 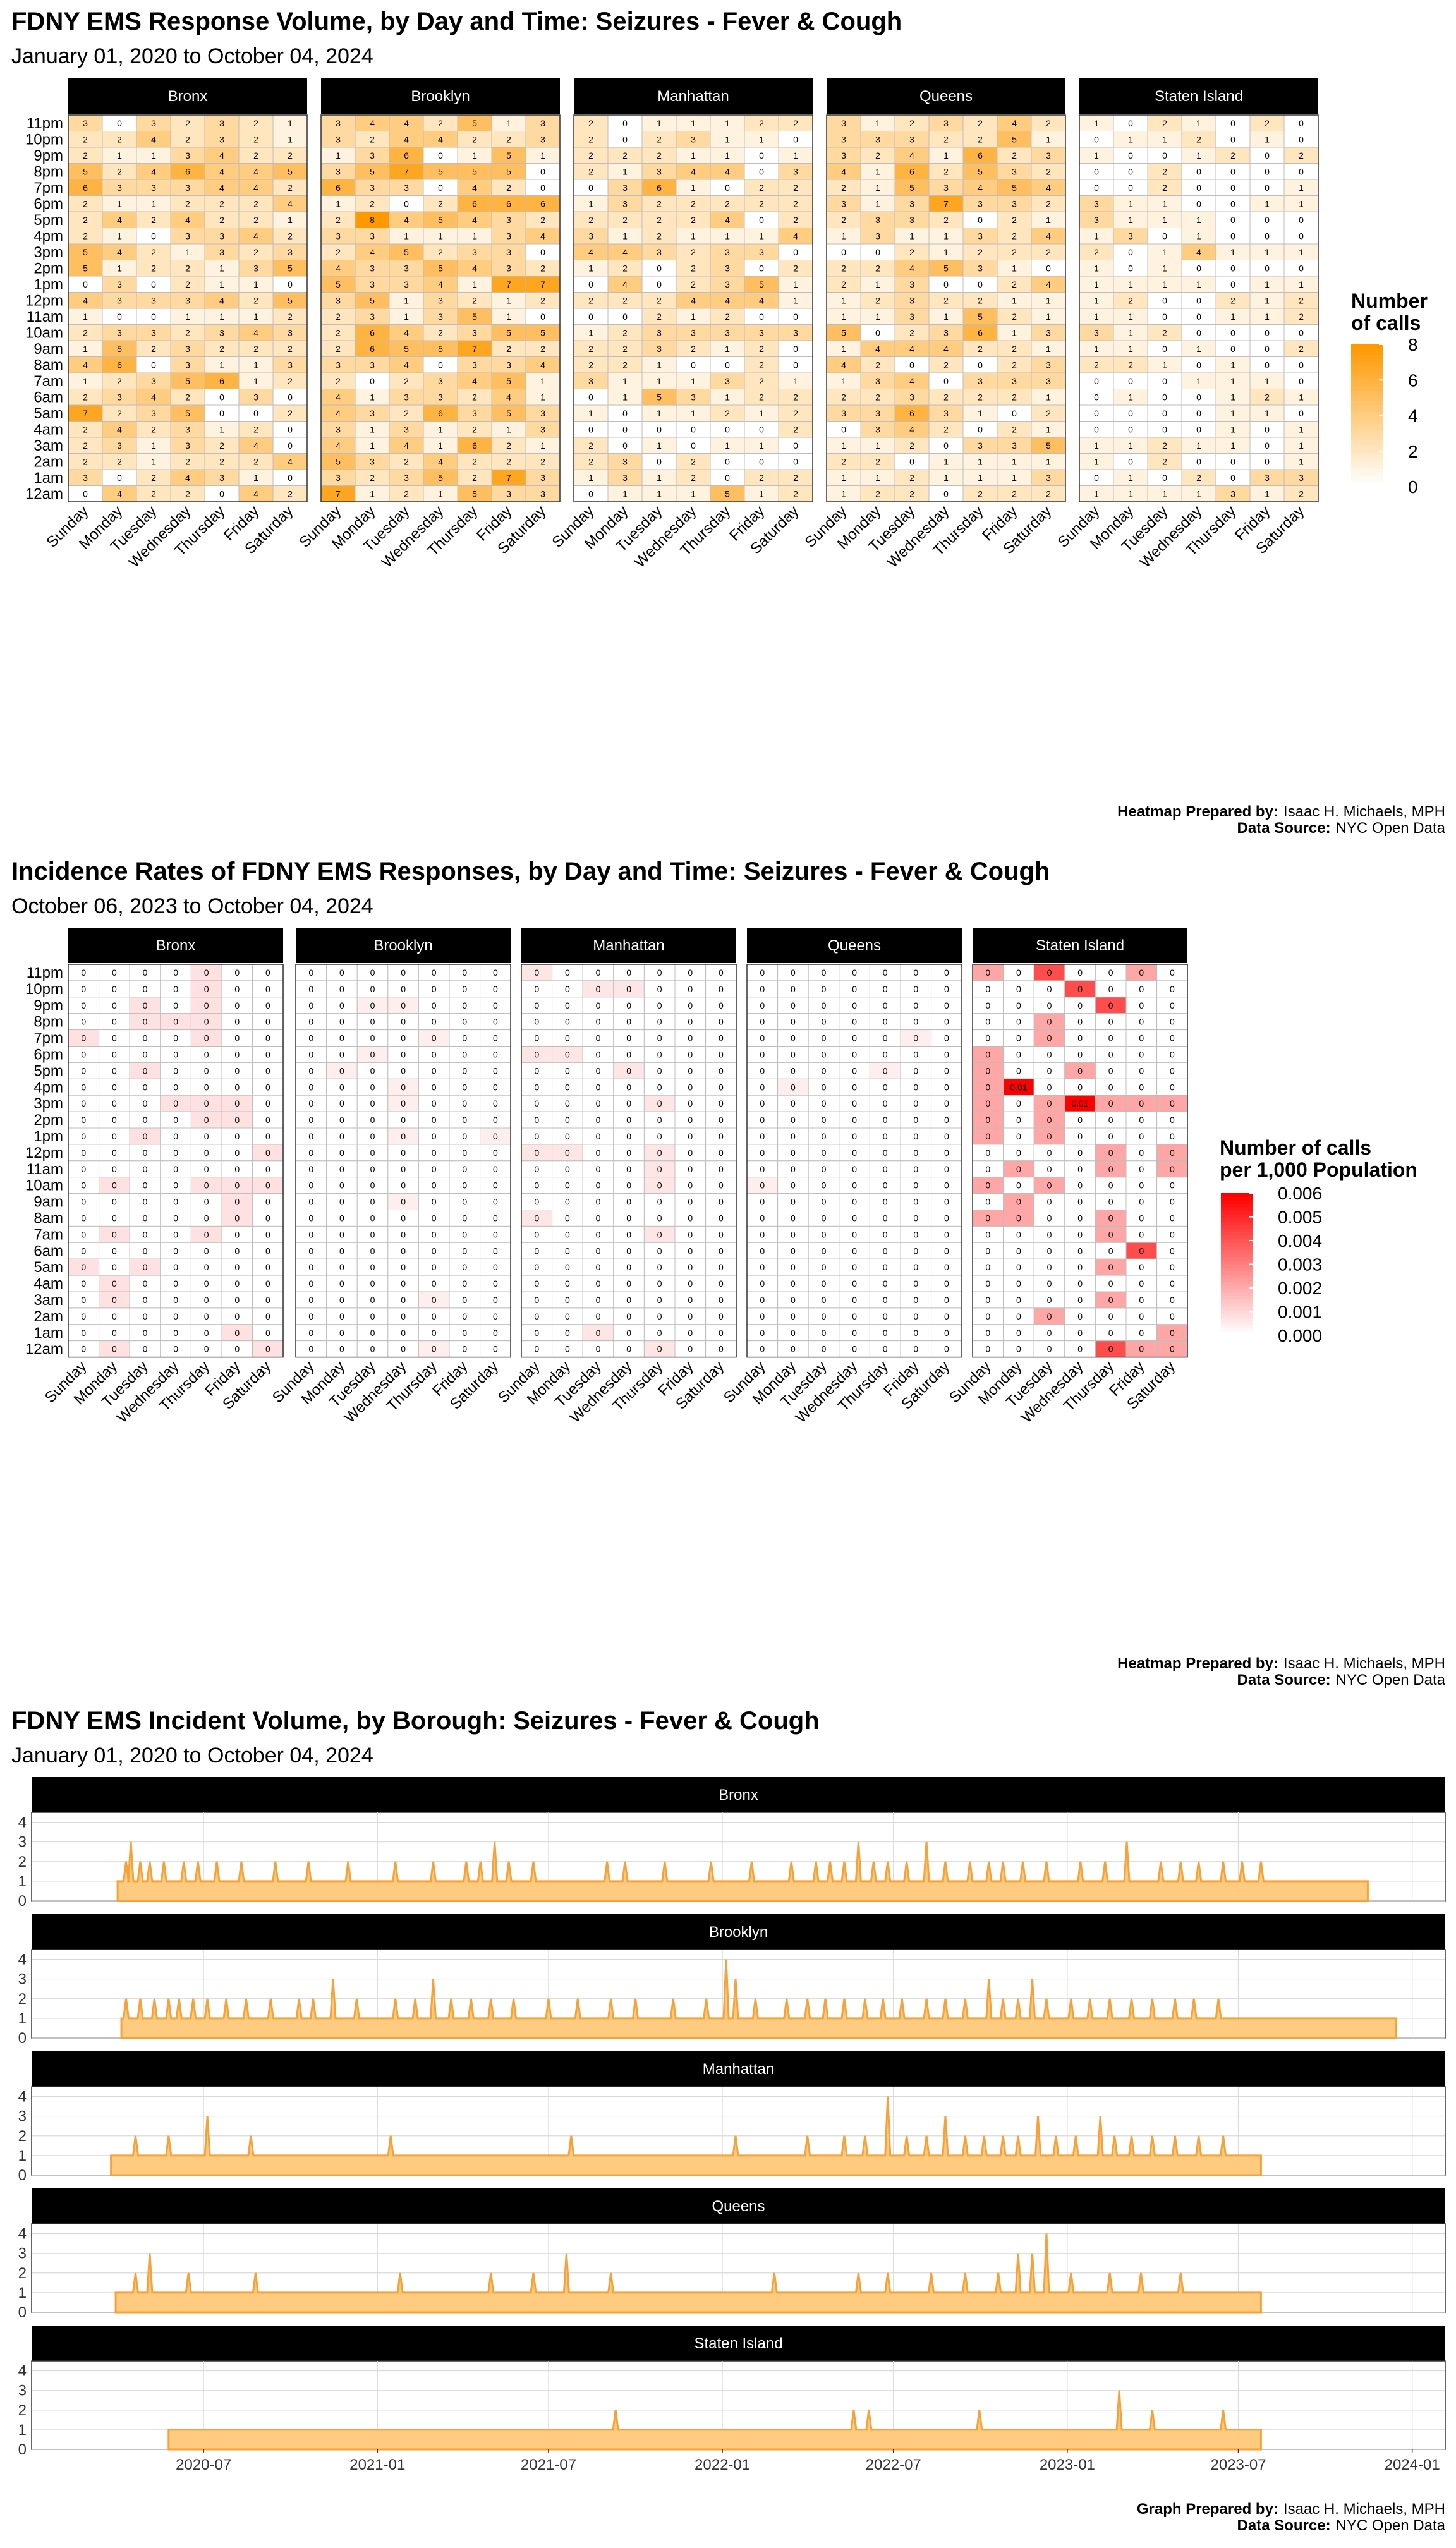 I want to click on y-tick-label: 10pm, so click(x=44, y=139).